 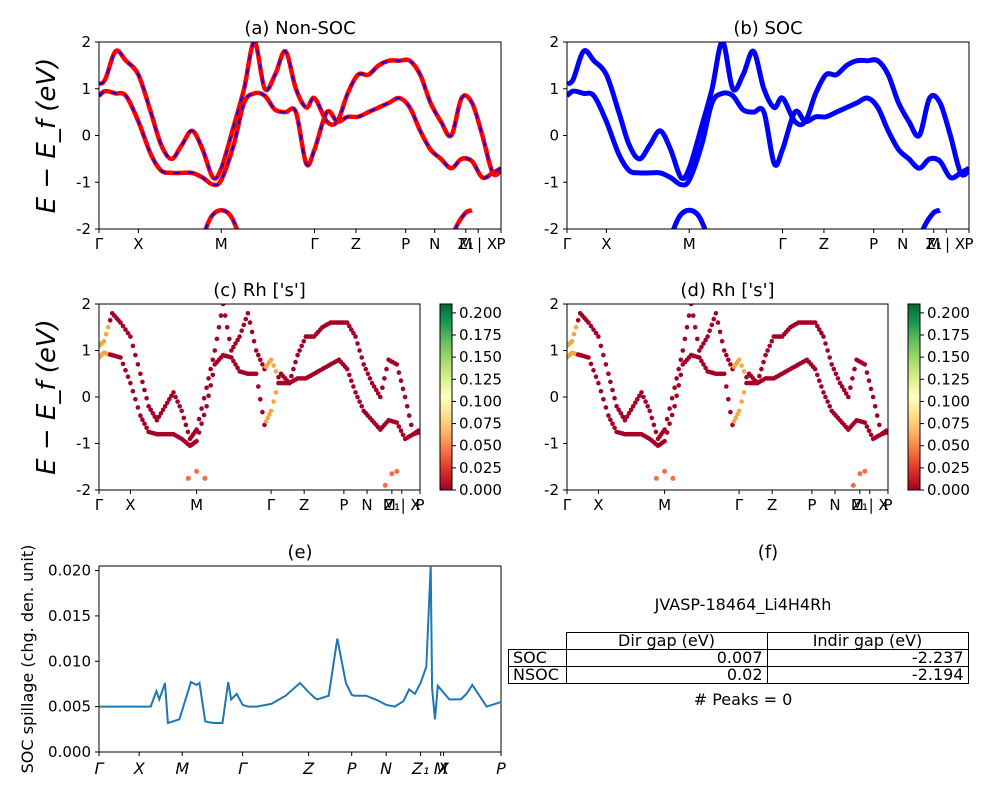 What do you see at coordinates (666, 658) in the screenshot?
I see `soc-dir-gap: 0.007` at bounding box center [666, 658].